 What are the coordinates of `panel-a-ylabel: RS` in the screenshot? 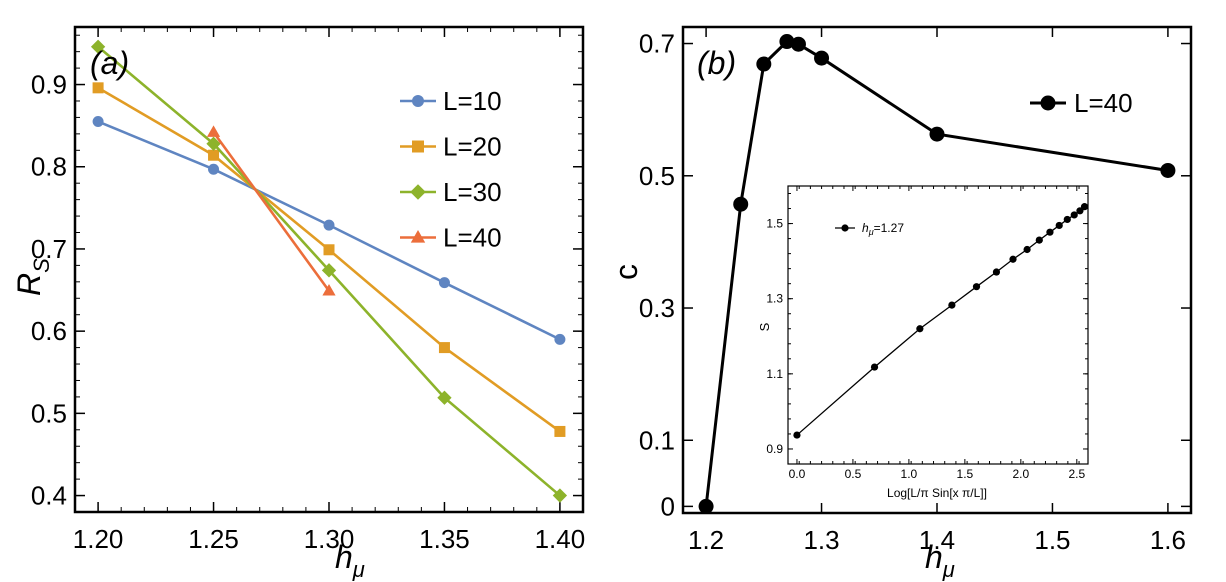 It's located at (32, 277).